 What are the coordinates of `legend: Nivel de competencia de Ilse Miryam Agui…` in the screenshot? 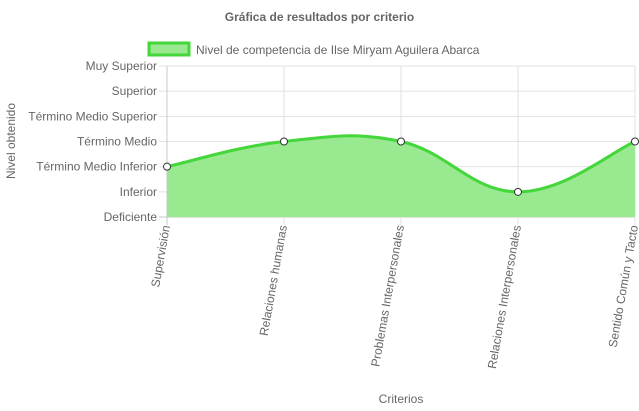 It's located at (313, 49).